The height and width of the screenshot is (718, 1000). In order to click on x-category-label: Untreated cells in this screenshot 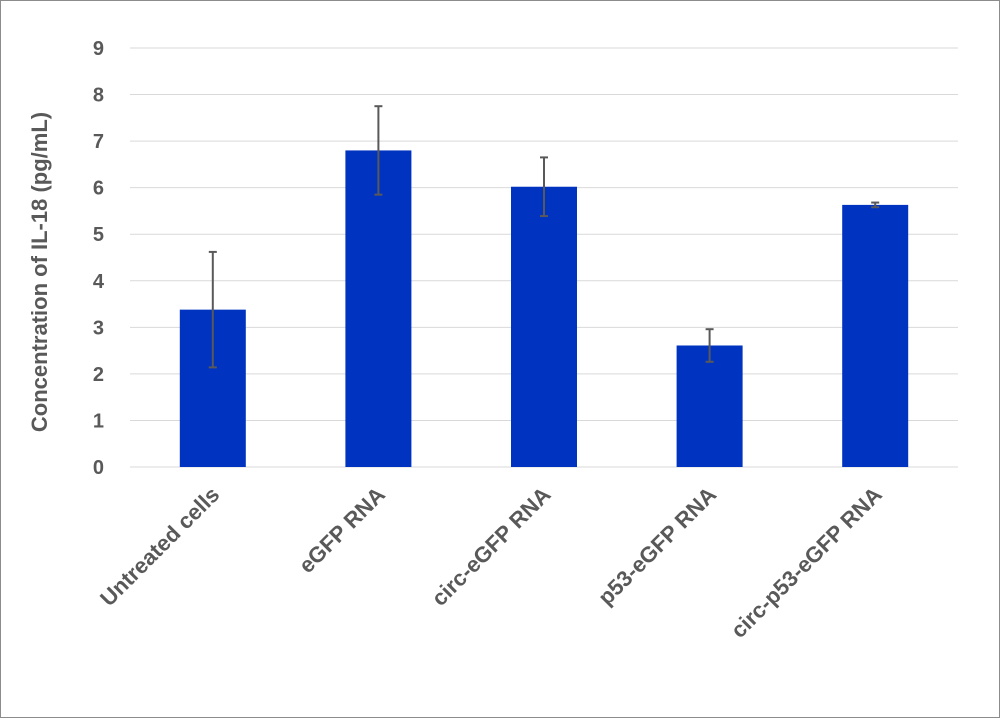, I will do `click(159, 546)`.